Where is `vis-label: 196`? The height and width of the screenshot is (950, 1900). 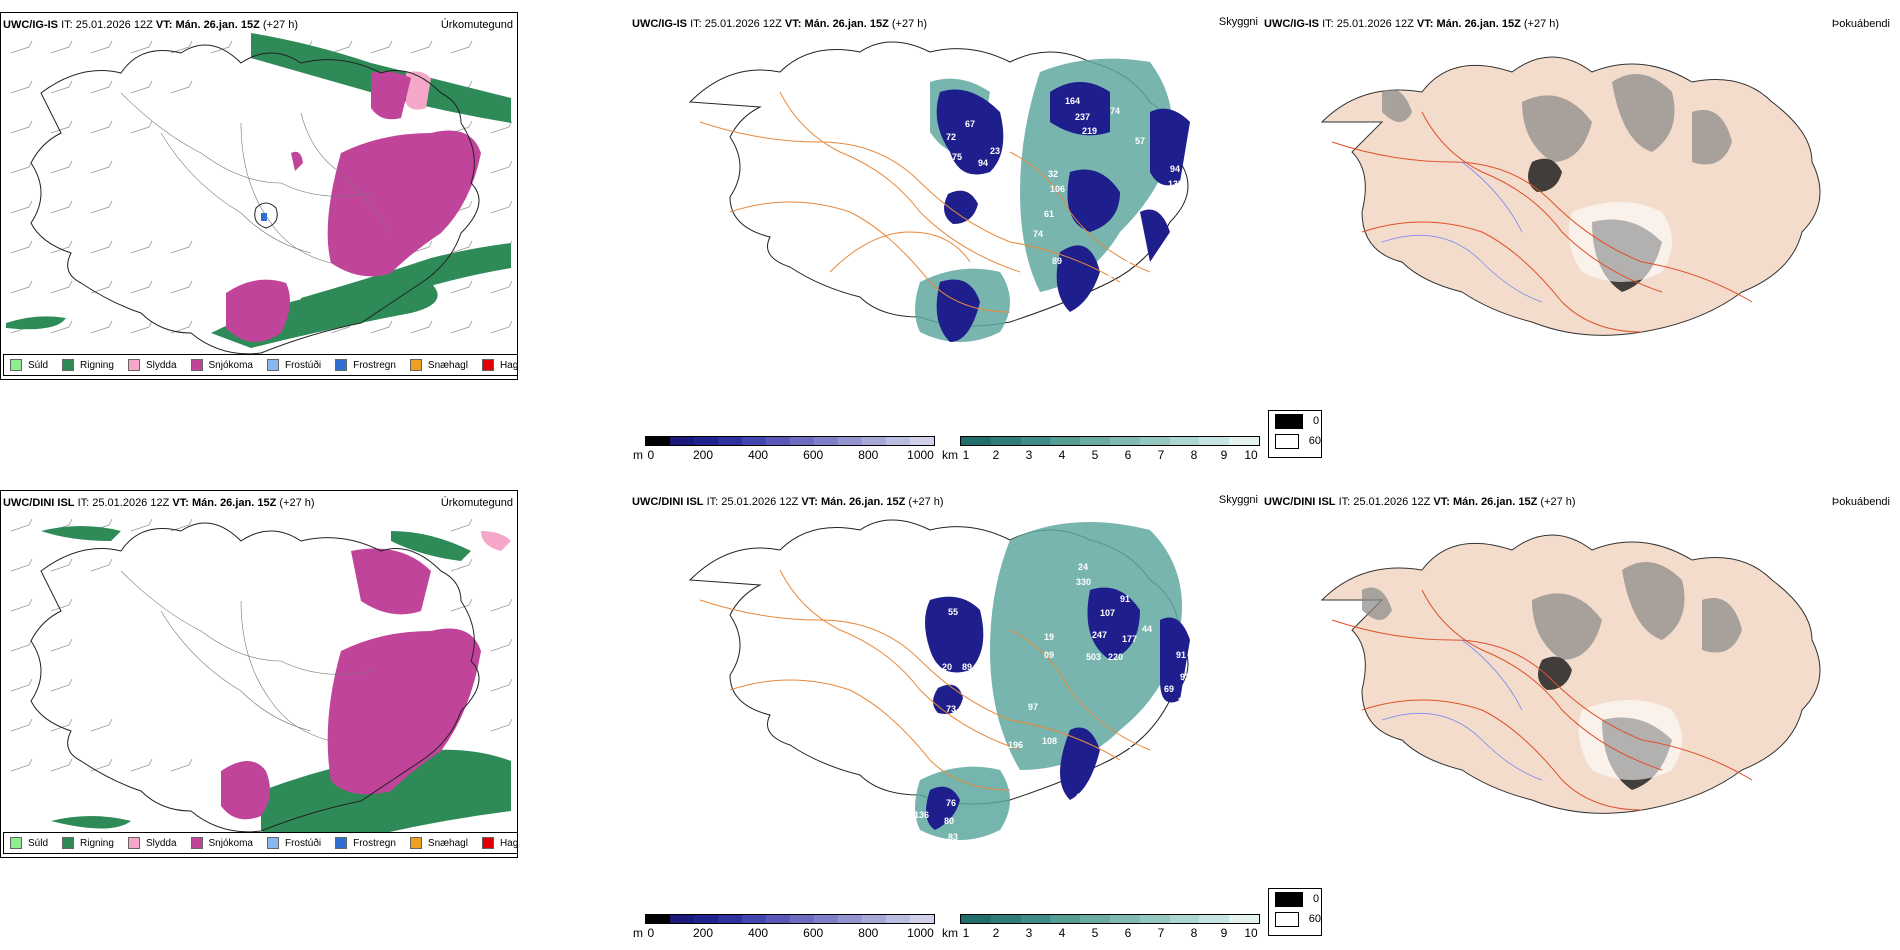 vis-label: 196 is located at coordinates (1015, 745).